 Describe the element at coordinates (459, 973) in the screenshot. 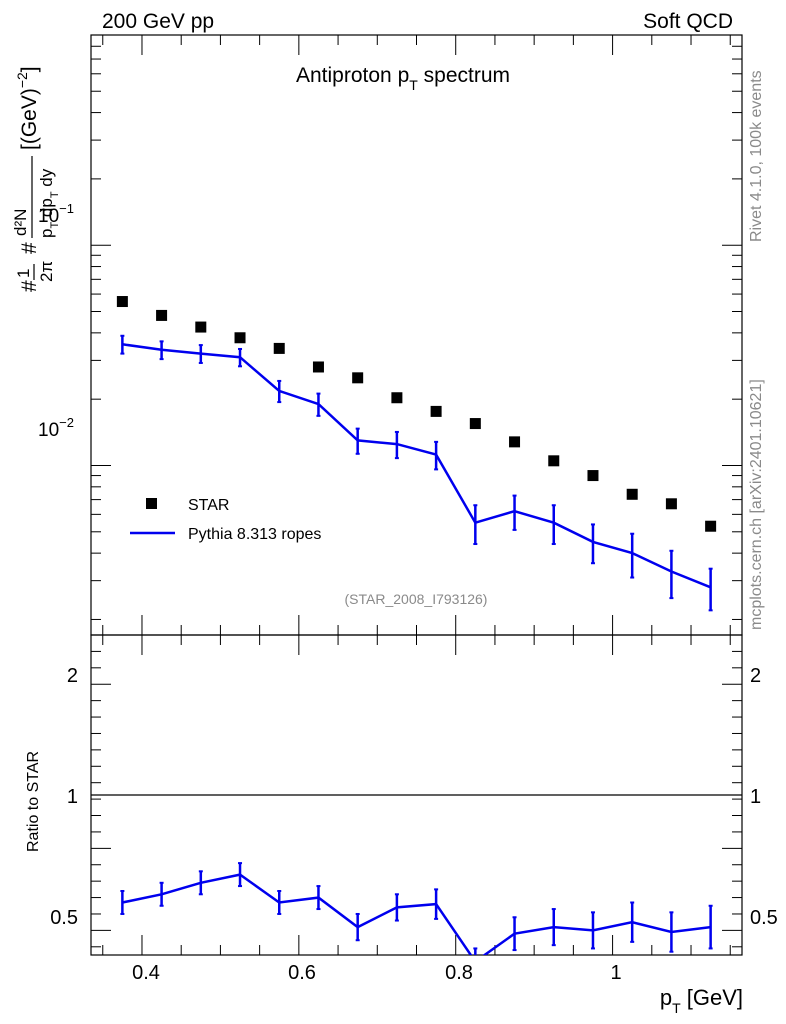

I see `xtick-label-0.8: 0.8` at that location.